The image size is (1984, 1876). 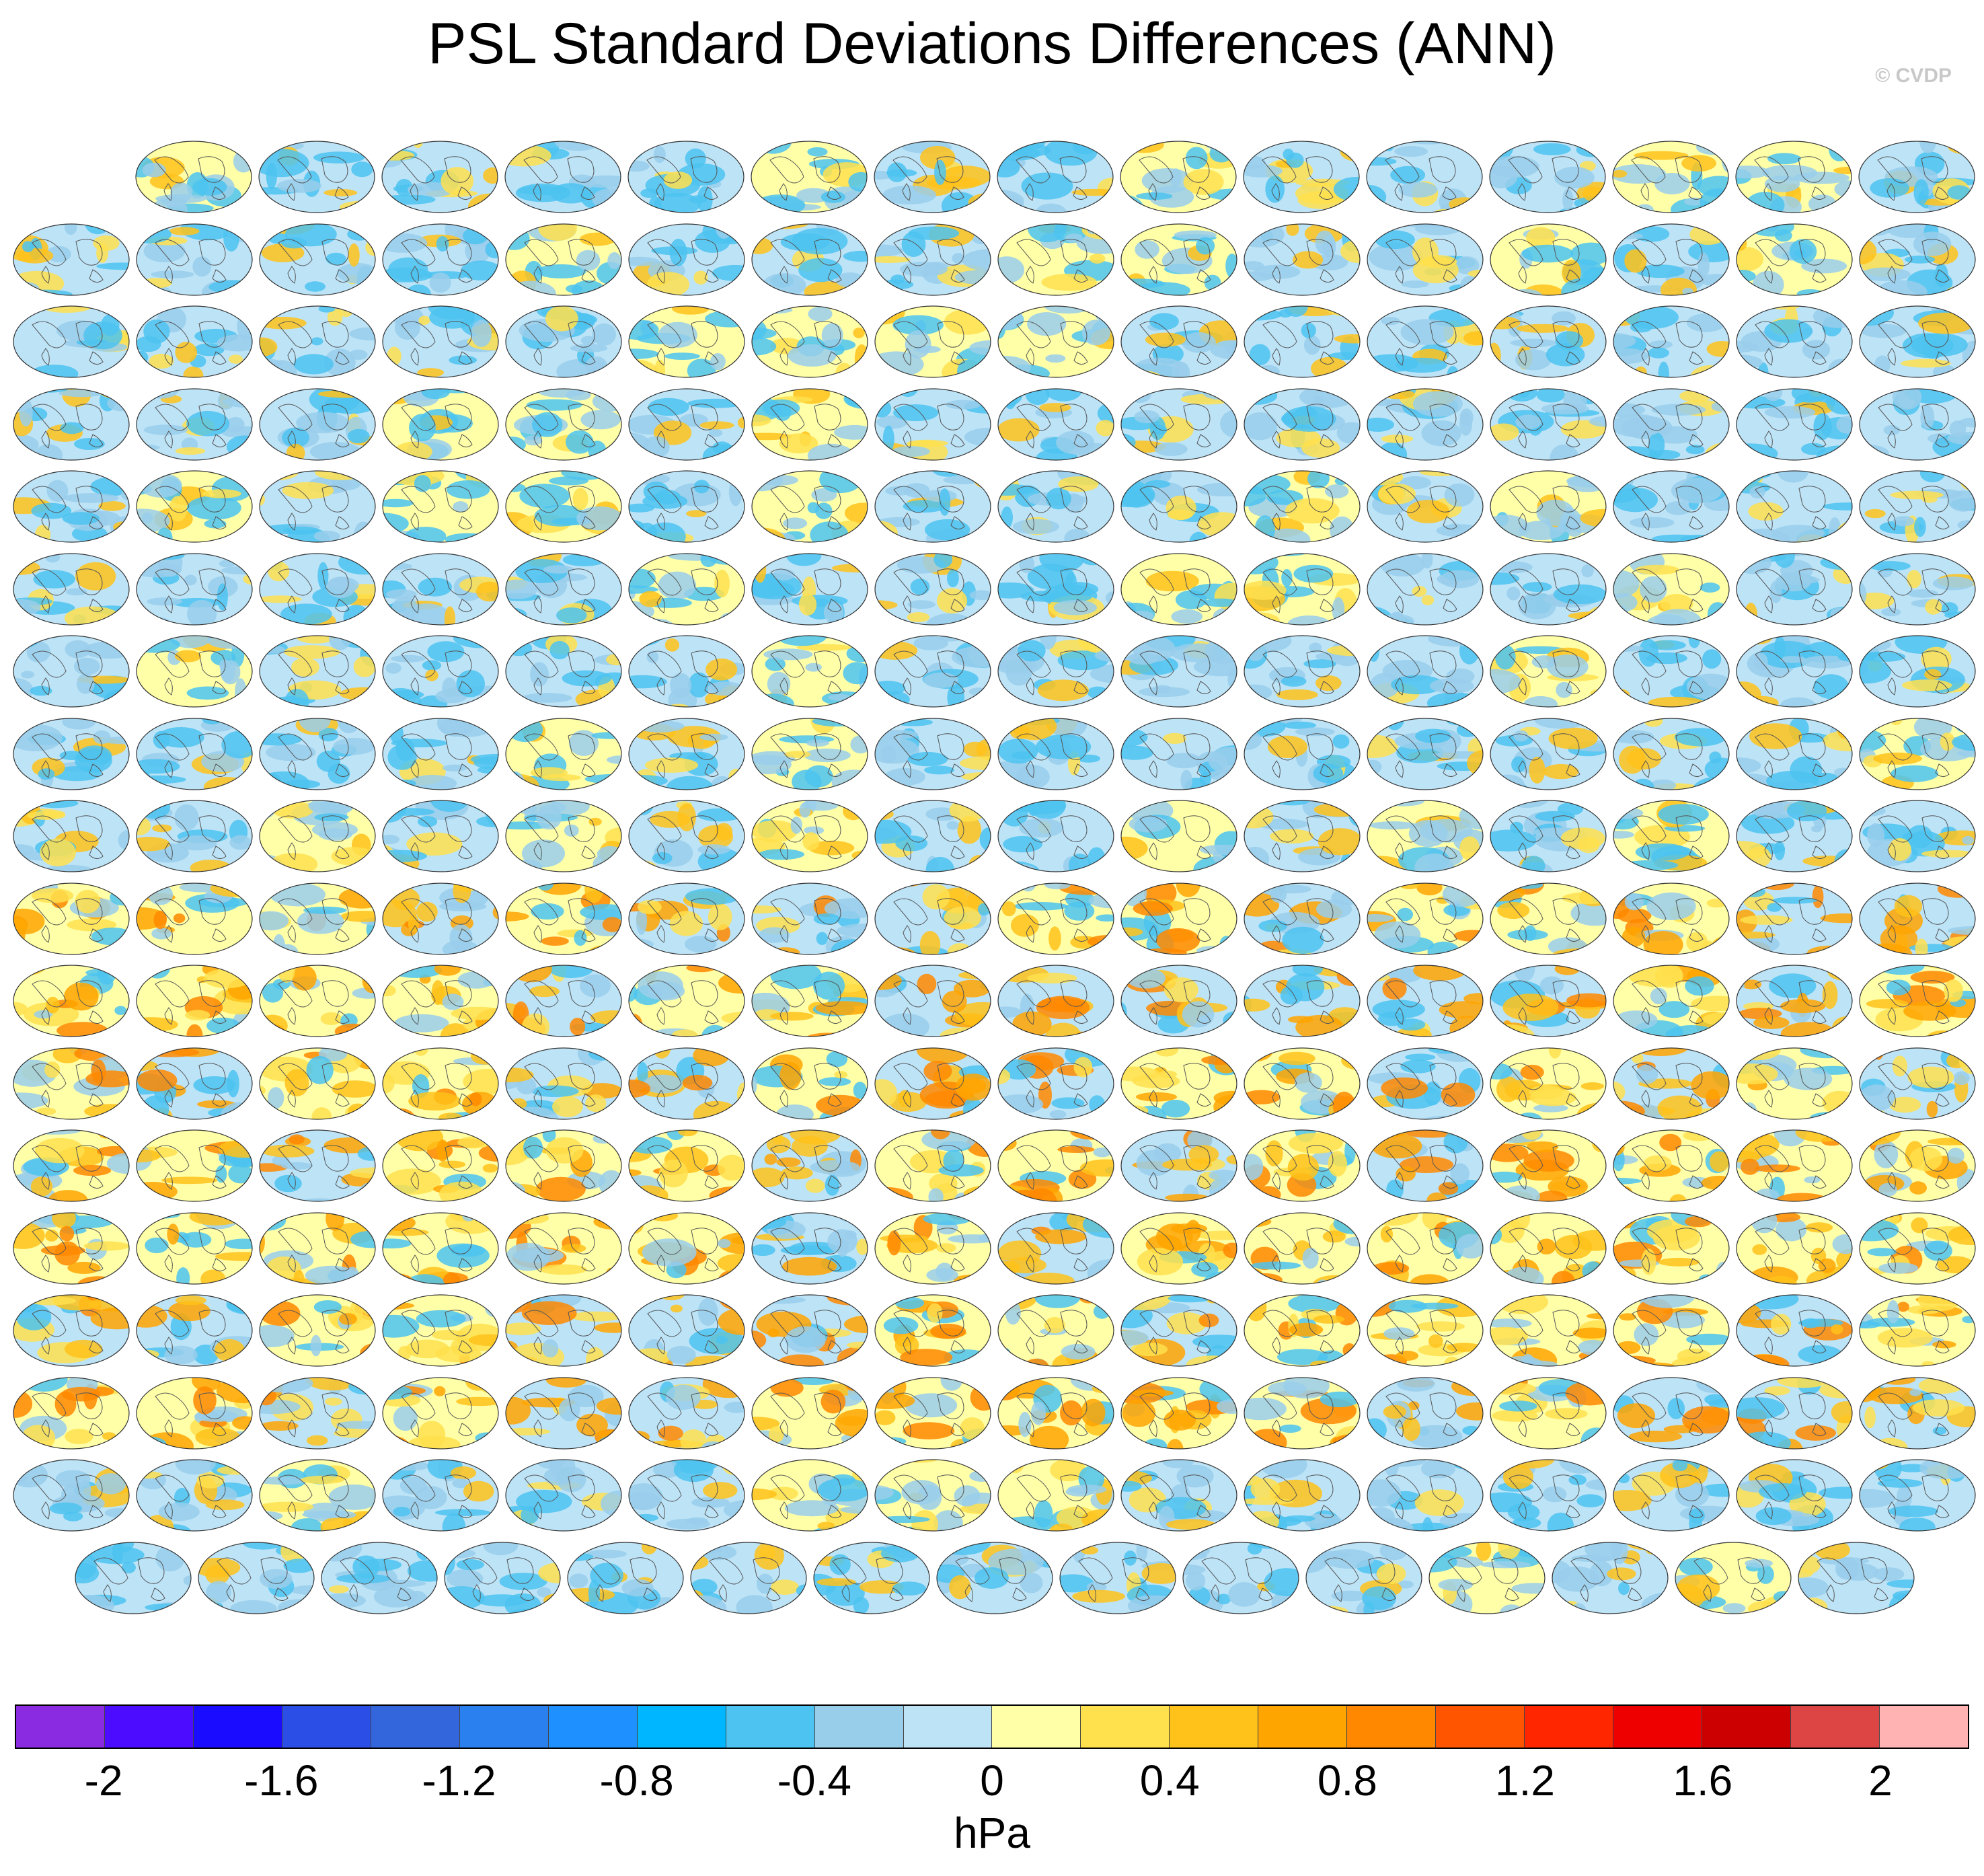 What do you see at coordinates (992, 1727) in the screenshot?
I see `colorbar` at bounding box center [992, 1727].